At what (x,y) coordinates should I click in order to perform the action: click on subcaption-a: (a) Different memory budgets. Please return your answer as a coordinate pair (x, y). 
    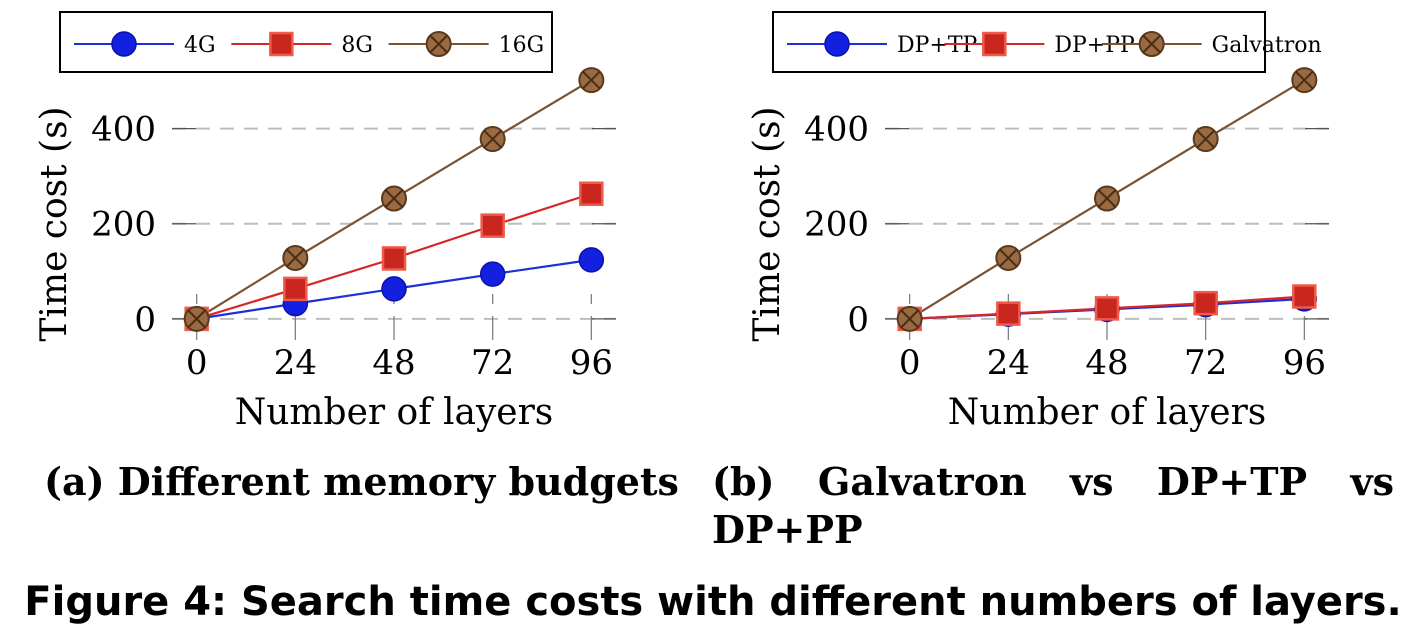
    Looking at the image, I should click on (361, 481).